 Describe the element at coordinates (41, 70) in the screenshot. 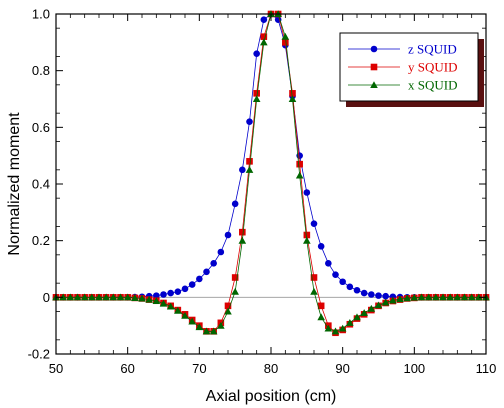

I see `y-tick-label: 0.8` at that location.